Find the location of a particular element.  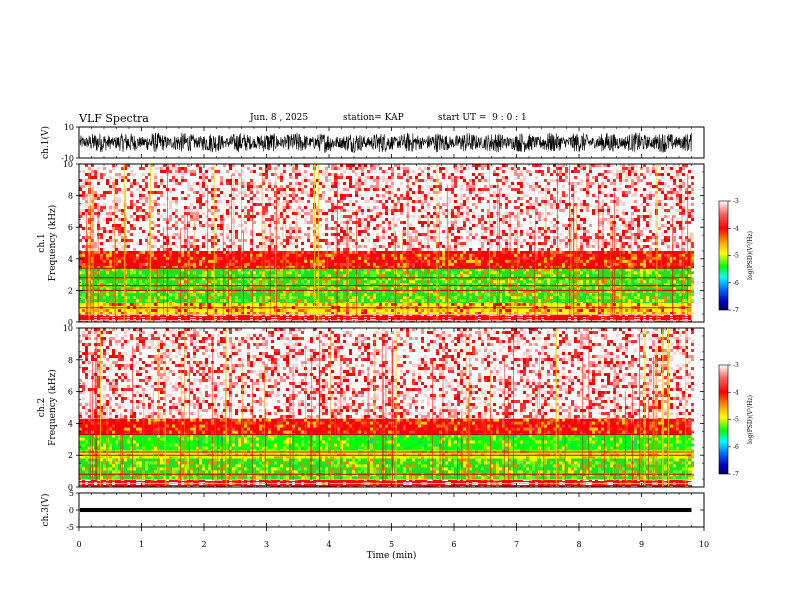

x-tick-label: 0 is located at coordinates (78, 544).